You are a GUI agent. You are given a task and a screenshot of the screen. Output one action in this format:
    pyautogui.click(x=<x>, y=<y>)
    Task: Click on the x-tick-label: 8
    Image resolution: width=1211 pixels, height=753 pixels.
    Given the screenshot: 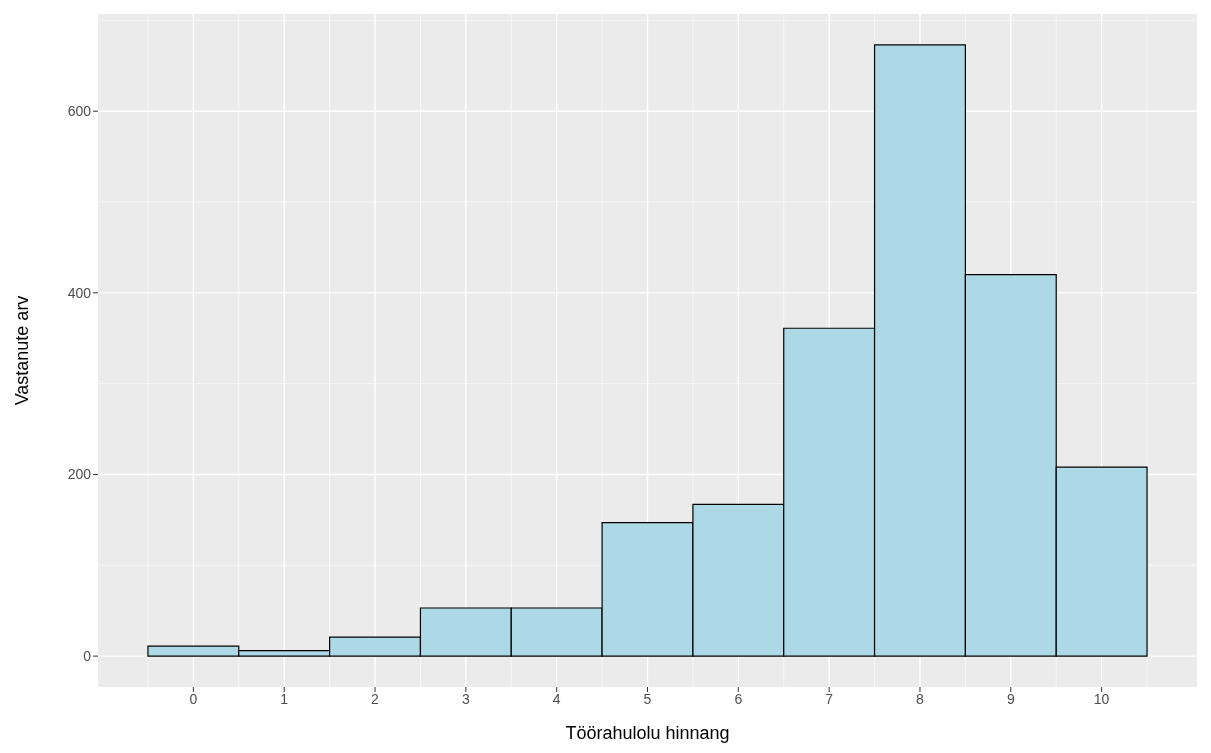 What is the action you would take?
    pyautogui.click(x=920, y=698)
    